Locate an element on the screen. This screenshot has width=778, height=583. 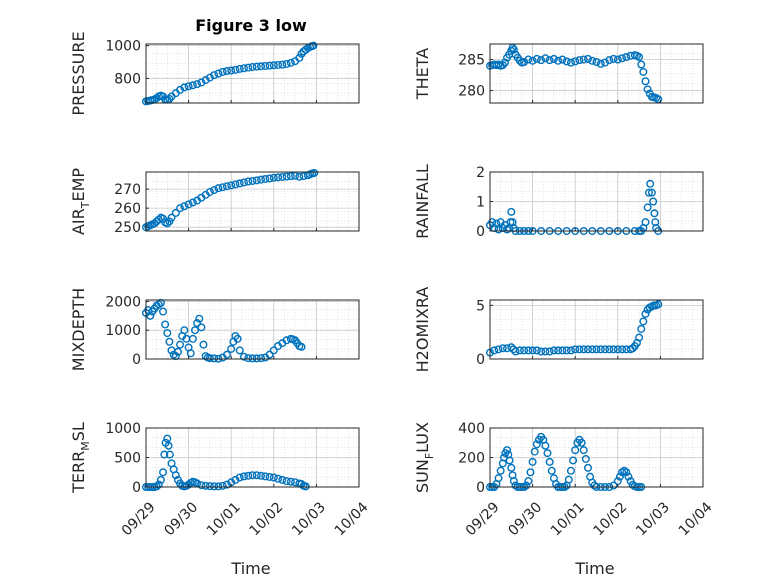
x-tick-label: 09/29 is located at coordinates (139, 519).